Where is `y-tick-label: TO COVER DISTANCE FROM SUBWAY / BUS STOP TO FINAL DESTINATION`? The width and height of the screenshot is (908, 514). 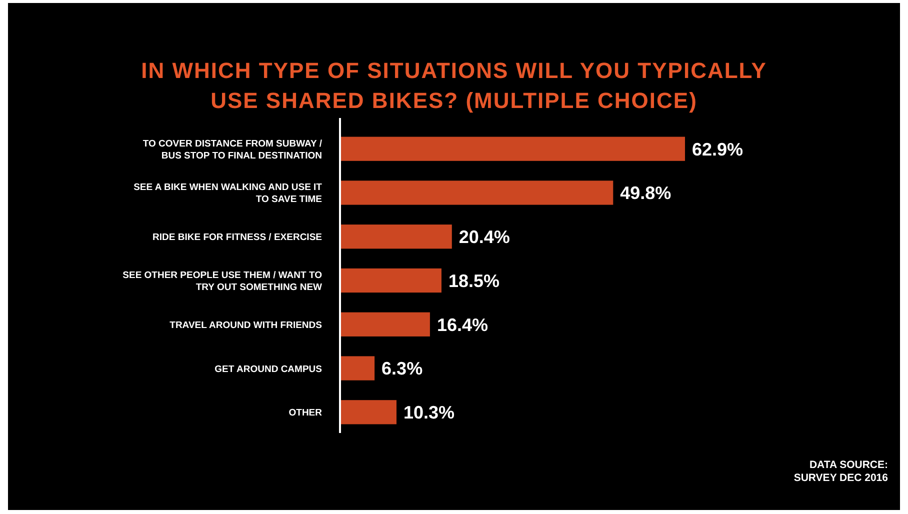 y-tick-label: TO COVER DISTANCE FROM SUBWAY / BUS STOP TO FINAL DESTINATION is located at coordinates (232, 150).